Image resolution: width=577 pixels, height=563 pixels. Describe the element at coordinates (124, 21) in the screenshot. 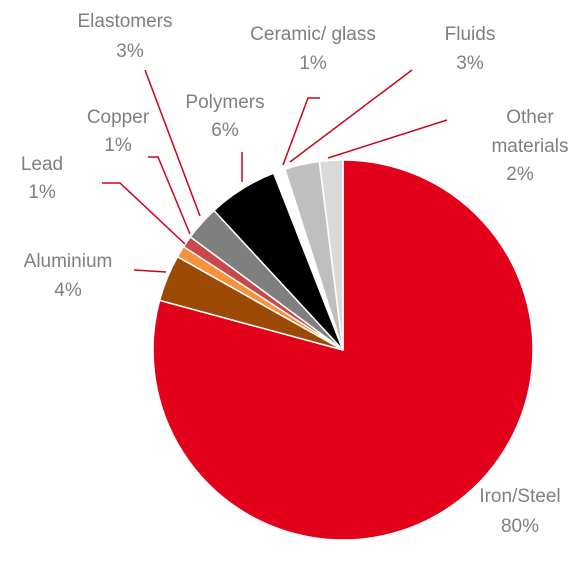

I see `category-label: Elastomers` at that location.